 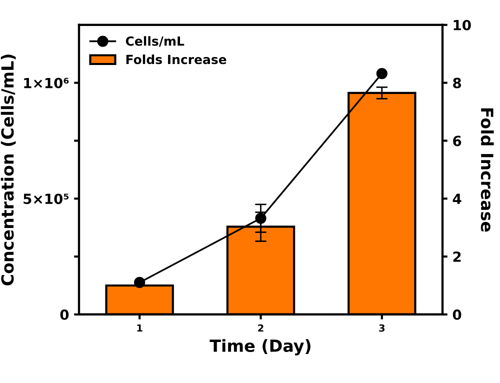 What do you see at coordinates (260, 347) in the screenshot?
I see `x-axis-title: Time (Day)` at bounding box center [260, 347].